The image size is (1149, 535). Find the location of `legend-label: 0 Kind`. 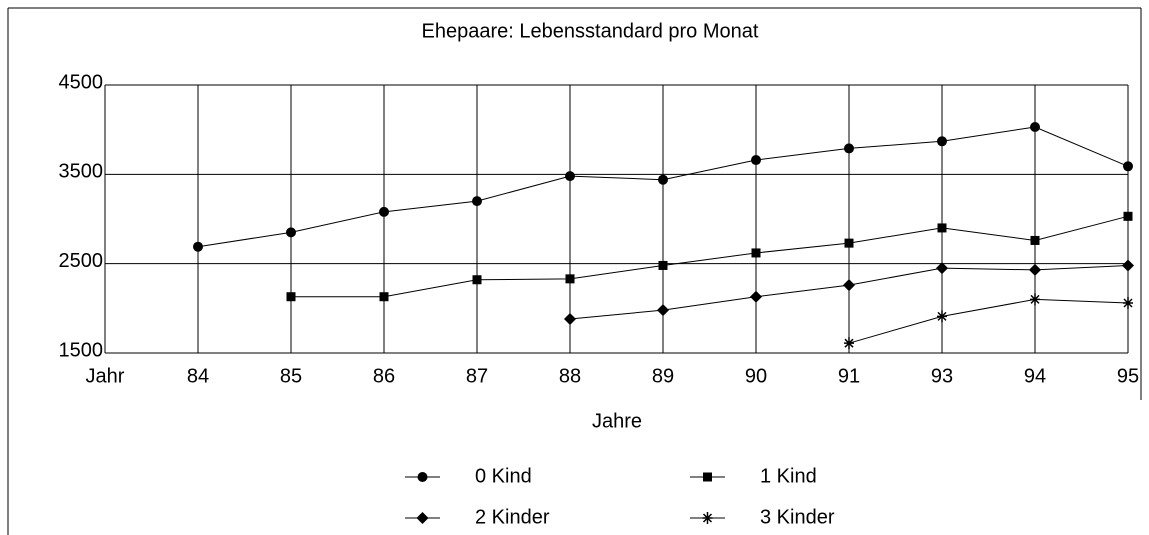

legend-label: 0 Kind is located at coordinates (503, 476).